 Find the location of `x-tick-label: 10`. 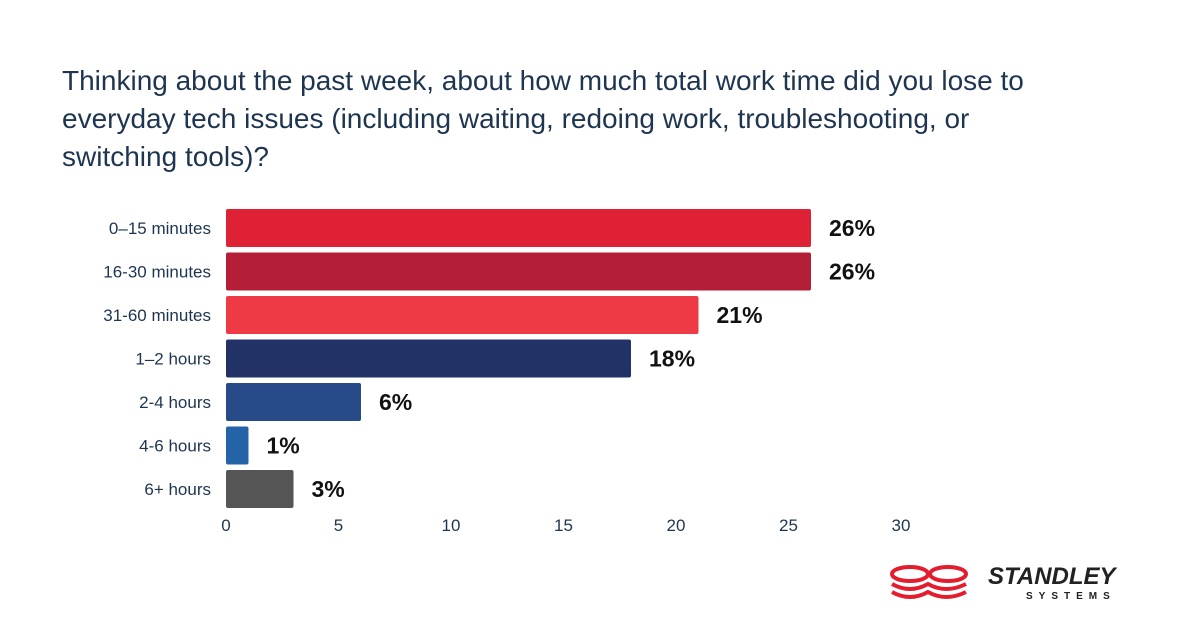

x-tick-label: 10 is located at coordinates (451, 525).